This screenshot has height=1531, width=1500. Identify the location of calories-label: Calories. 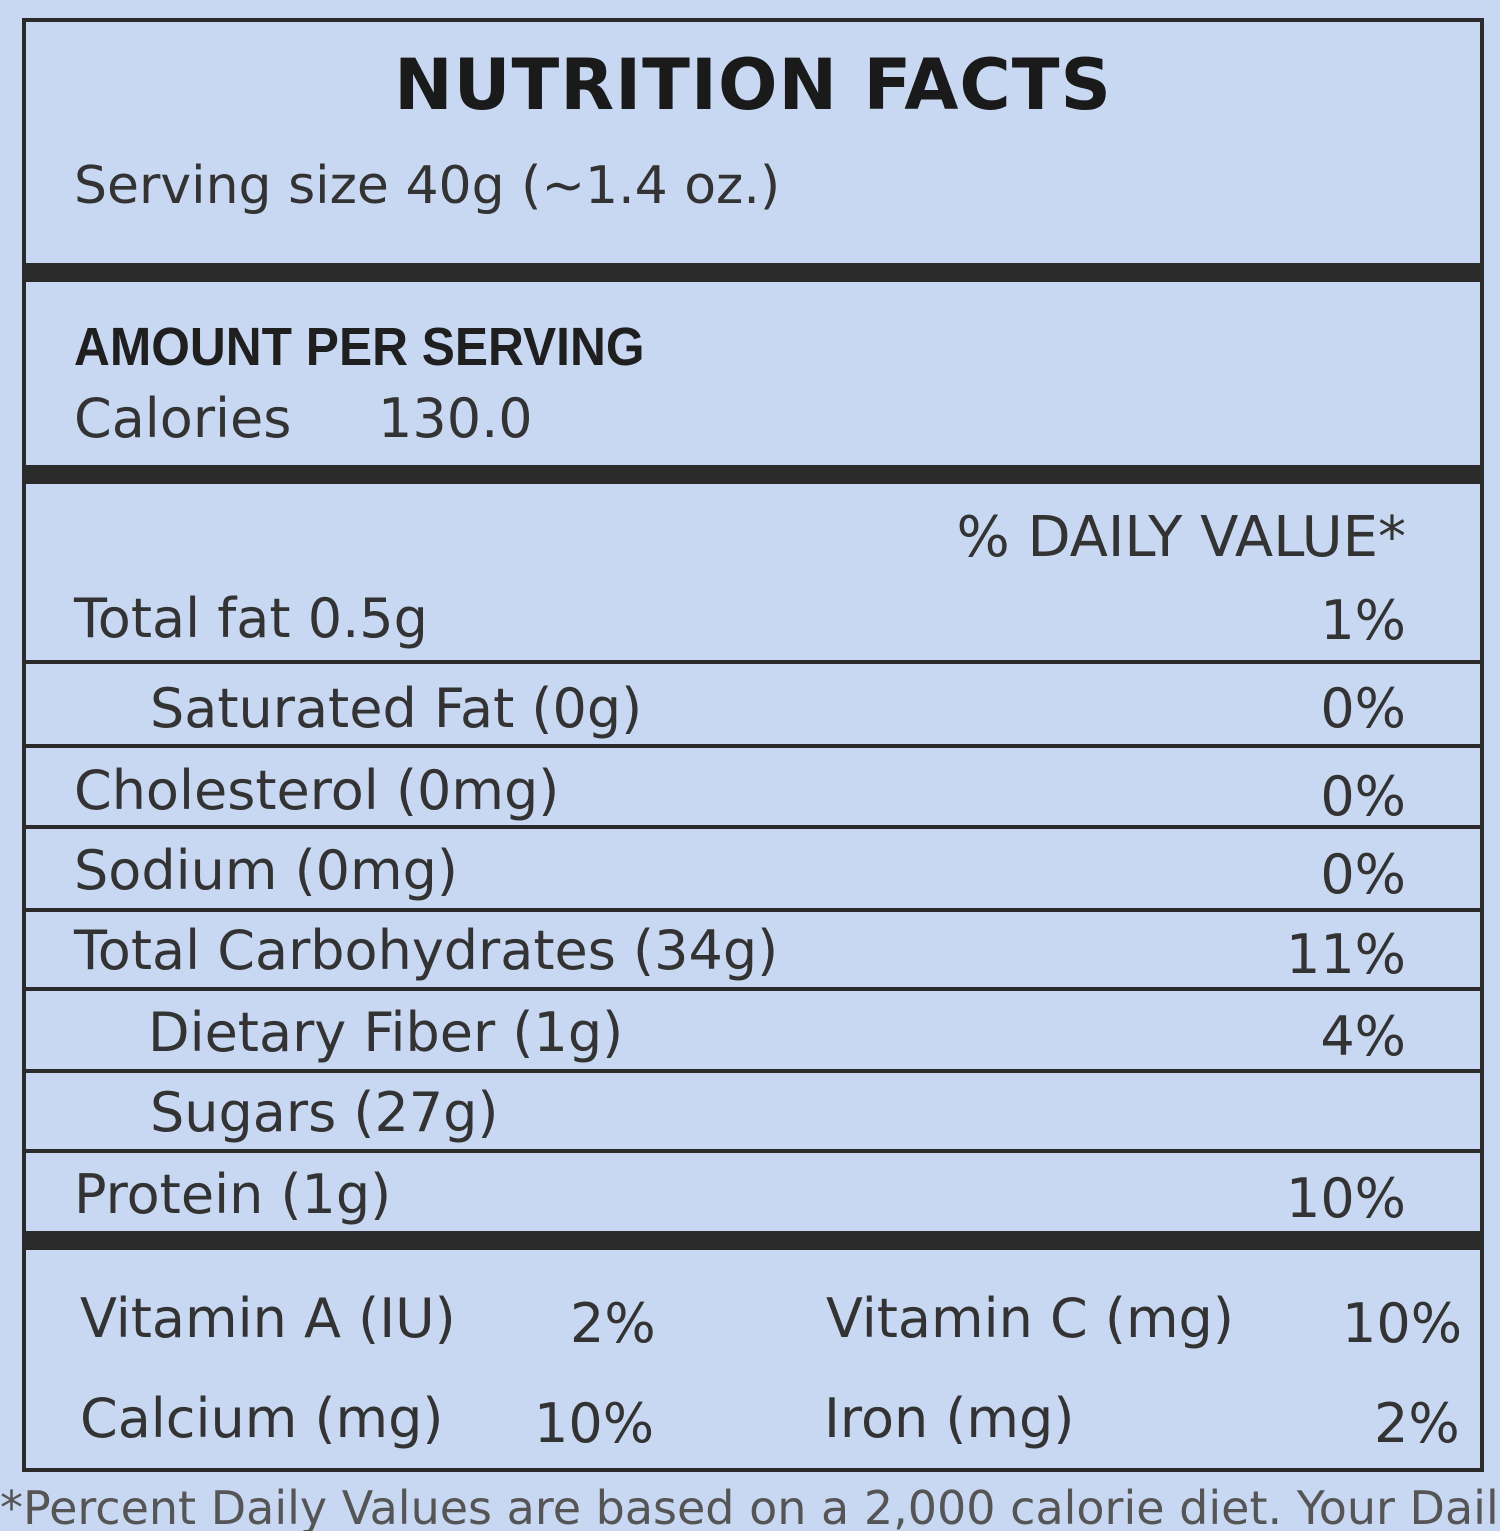
(183, 418).